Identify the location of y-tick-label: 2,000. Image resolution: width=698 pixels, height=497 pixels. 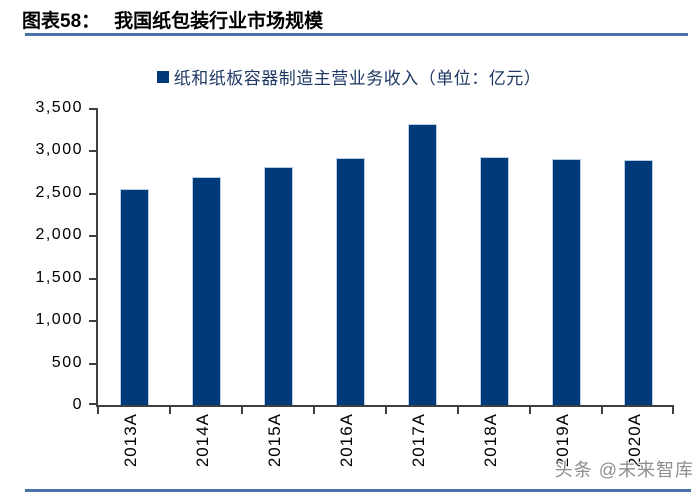
(59, 234).